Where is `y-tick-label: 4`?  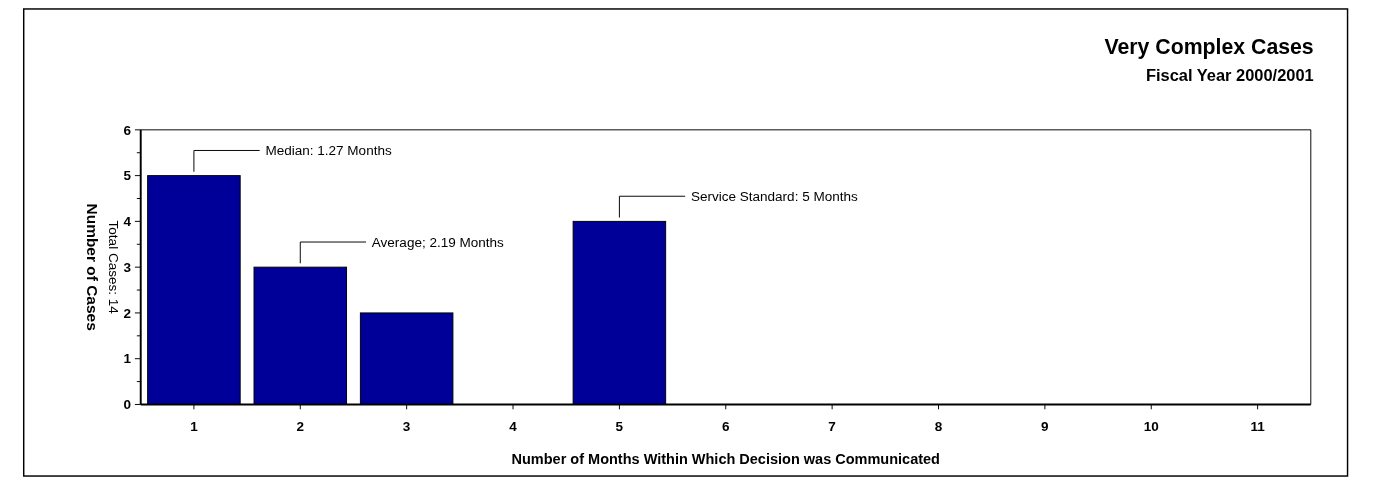
y-tick-label: 4 is located at coordinates (127, 222).